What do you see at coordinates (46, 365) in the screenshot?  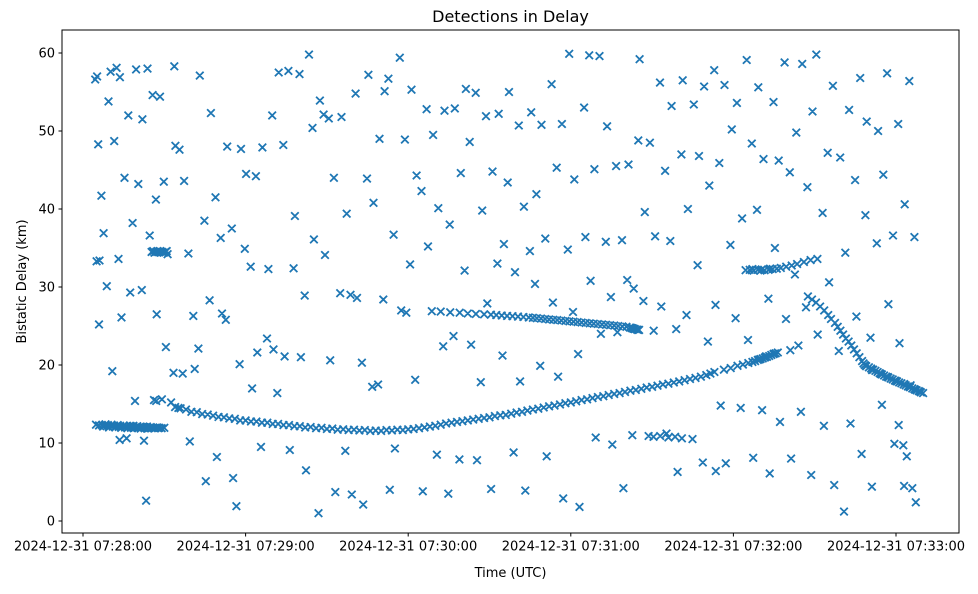 I see `y-tick-label: 20` at bounding box center [46, 365].